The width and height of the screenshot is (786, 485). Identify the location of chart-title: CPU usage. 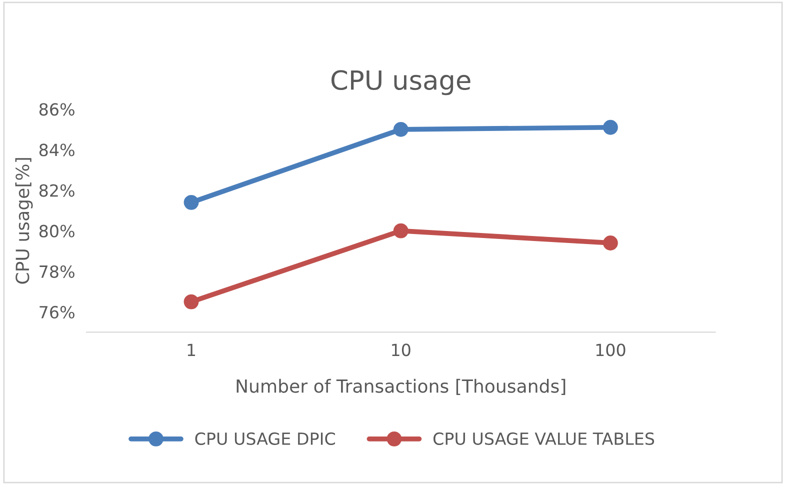
(401, 83).